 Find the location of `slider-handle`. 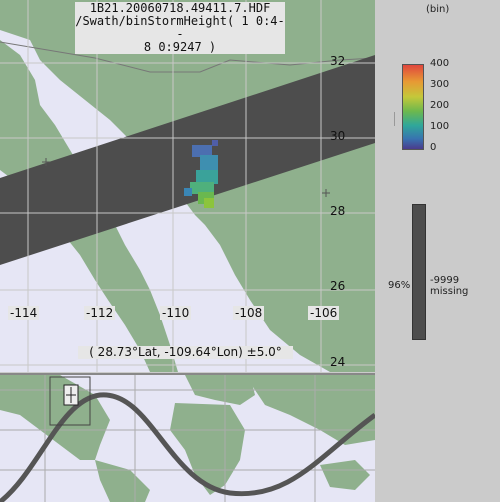

slider-handle is located at coordinates (394, 119).